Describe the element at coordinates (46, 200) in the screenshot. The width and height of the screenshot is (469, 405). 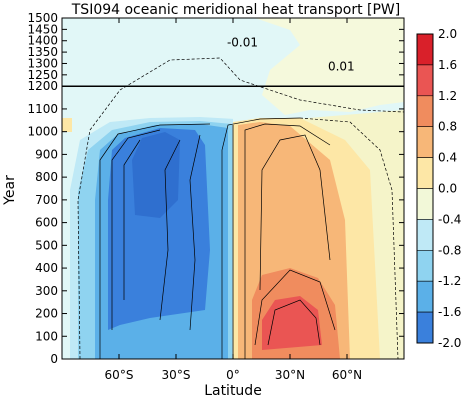
I see `y-tick-label: 700` at that location.